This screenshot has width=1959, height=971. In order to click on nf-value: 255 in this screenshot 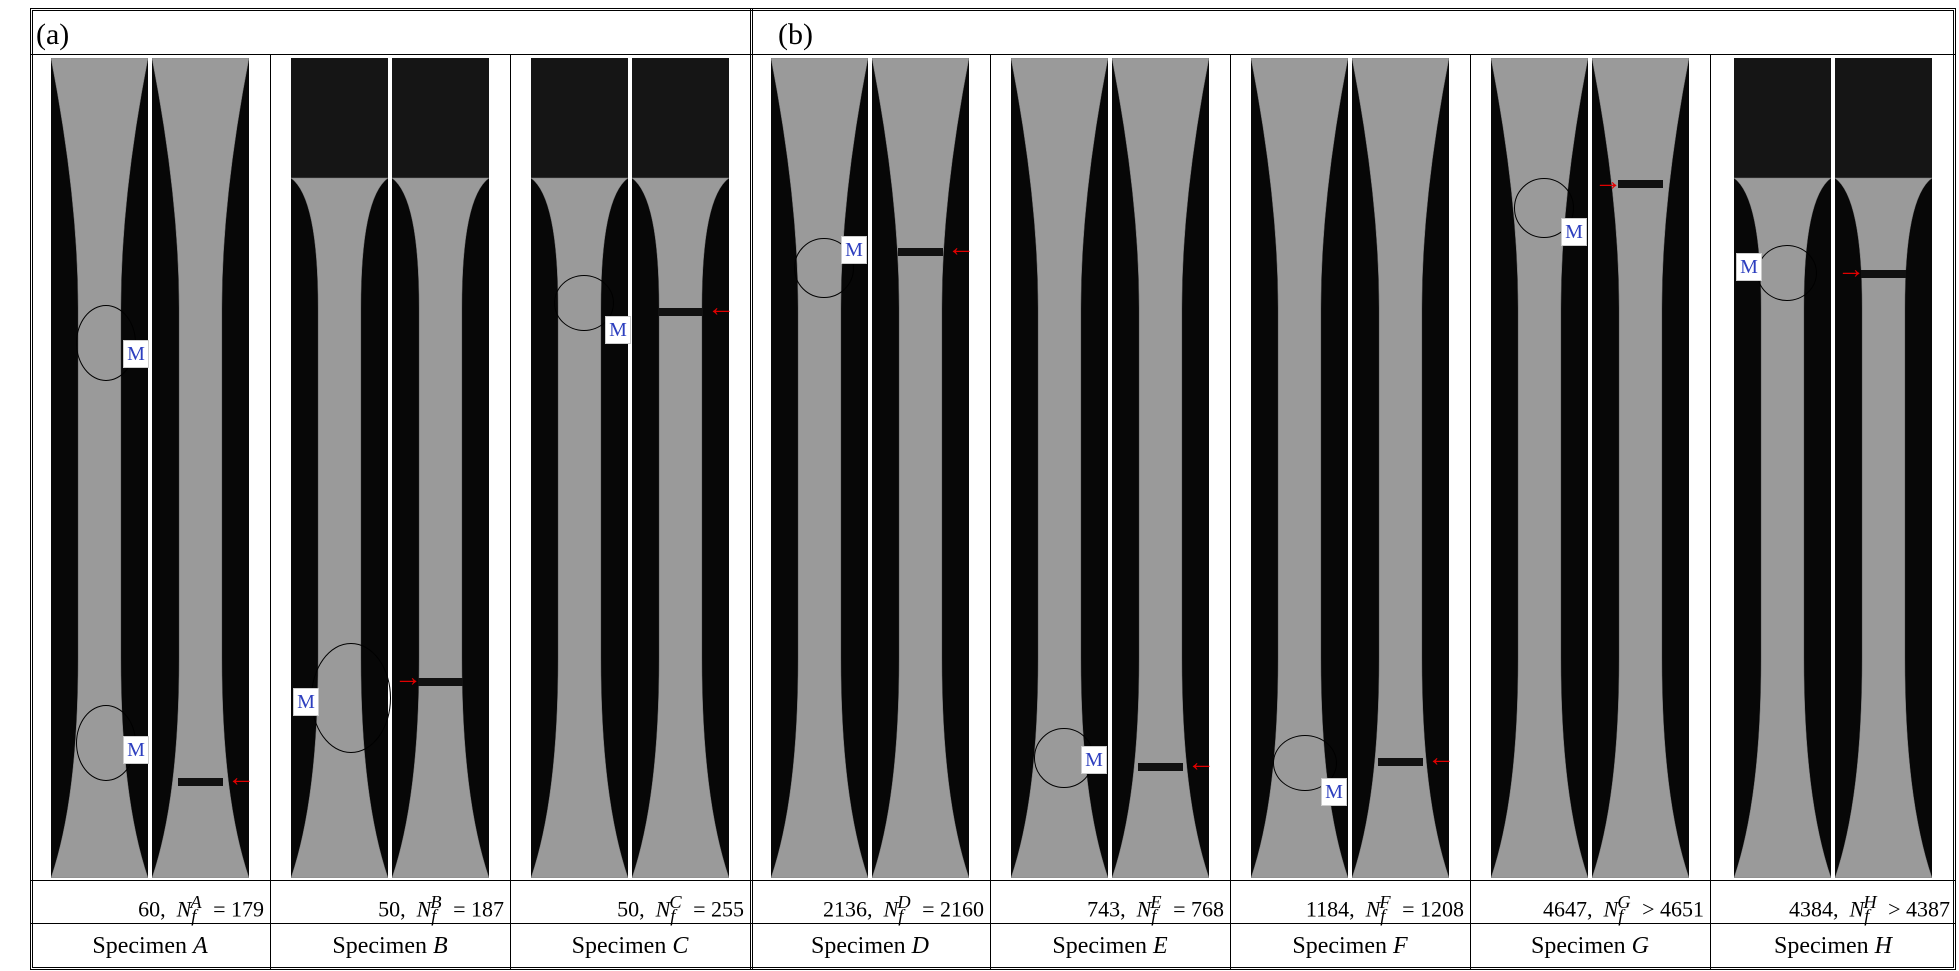, I will do `click(727, 909)`.